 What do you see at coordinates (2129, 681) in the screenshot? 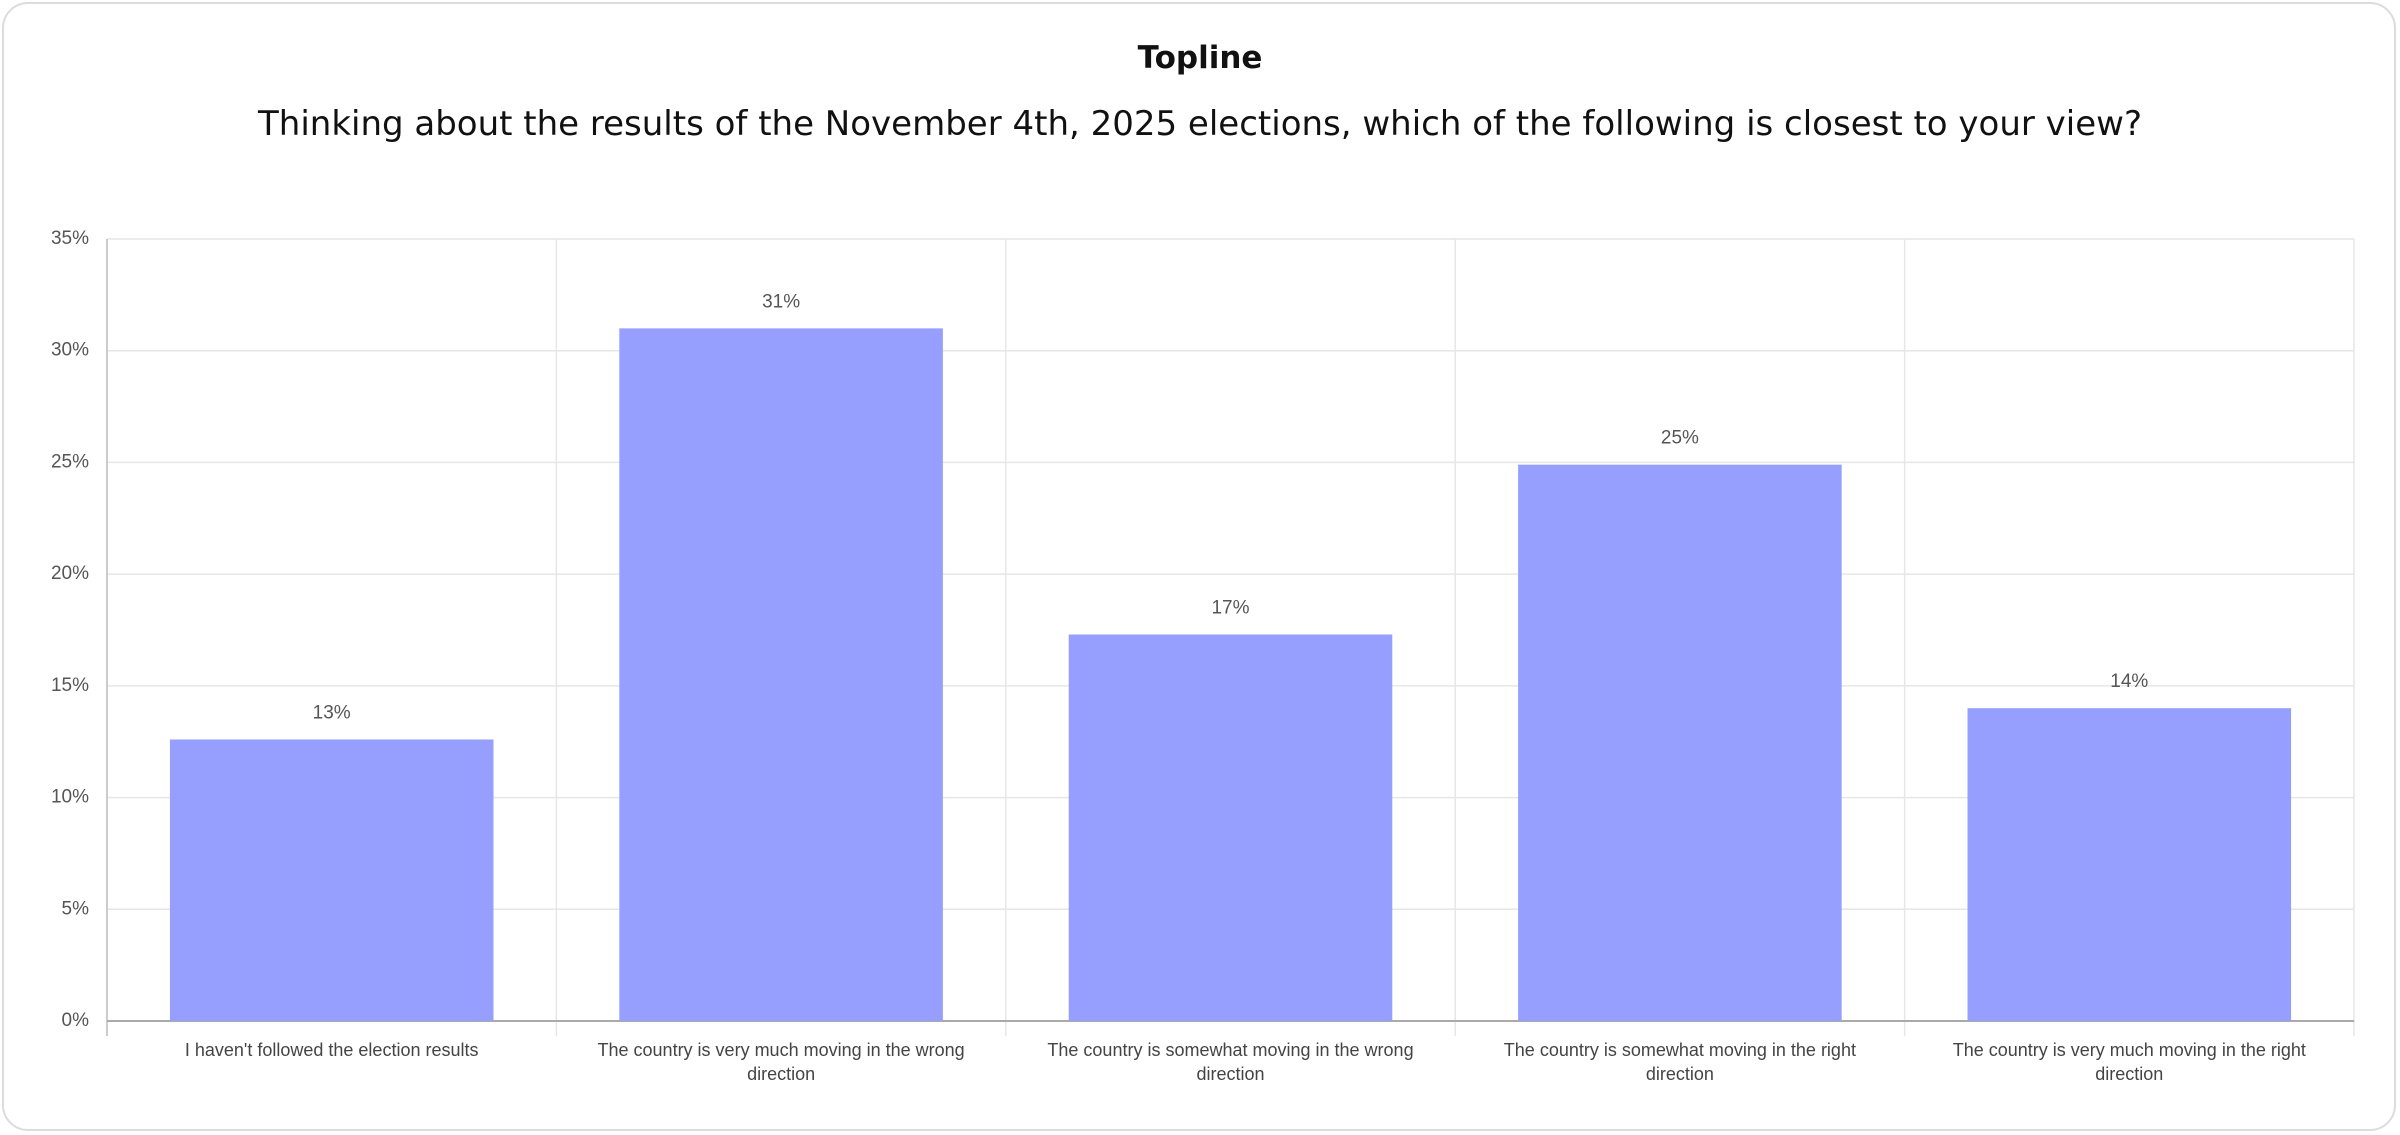
I see `data-label: 14%` at bounding box center [2129, 681].